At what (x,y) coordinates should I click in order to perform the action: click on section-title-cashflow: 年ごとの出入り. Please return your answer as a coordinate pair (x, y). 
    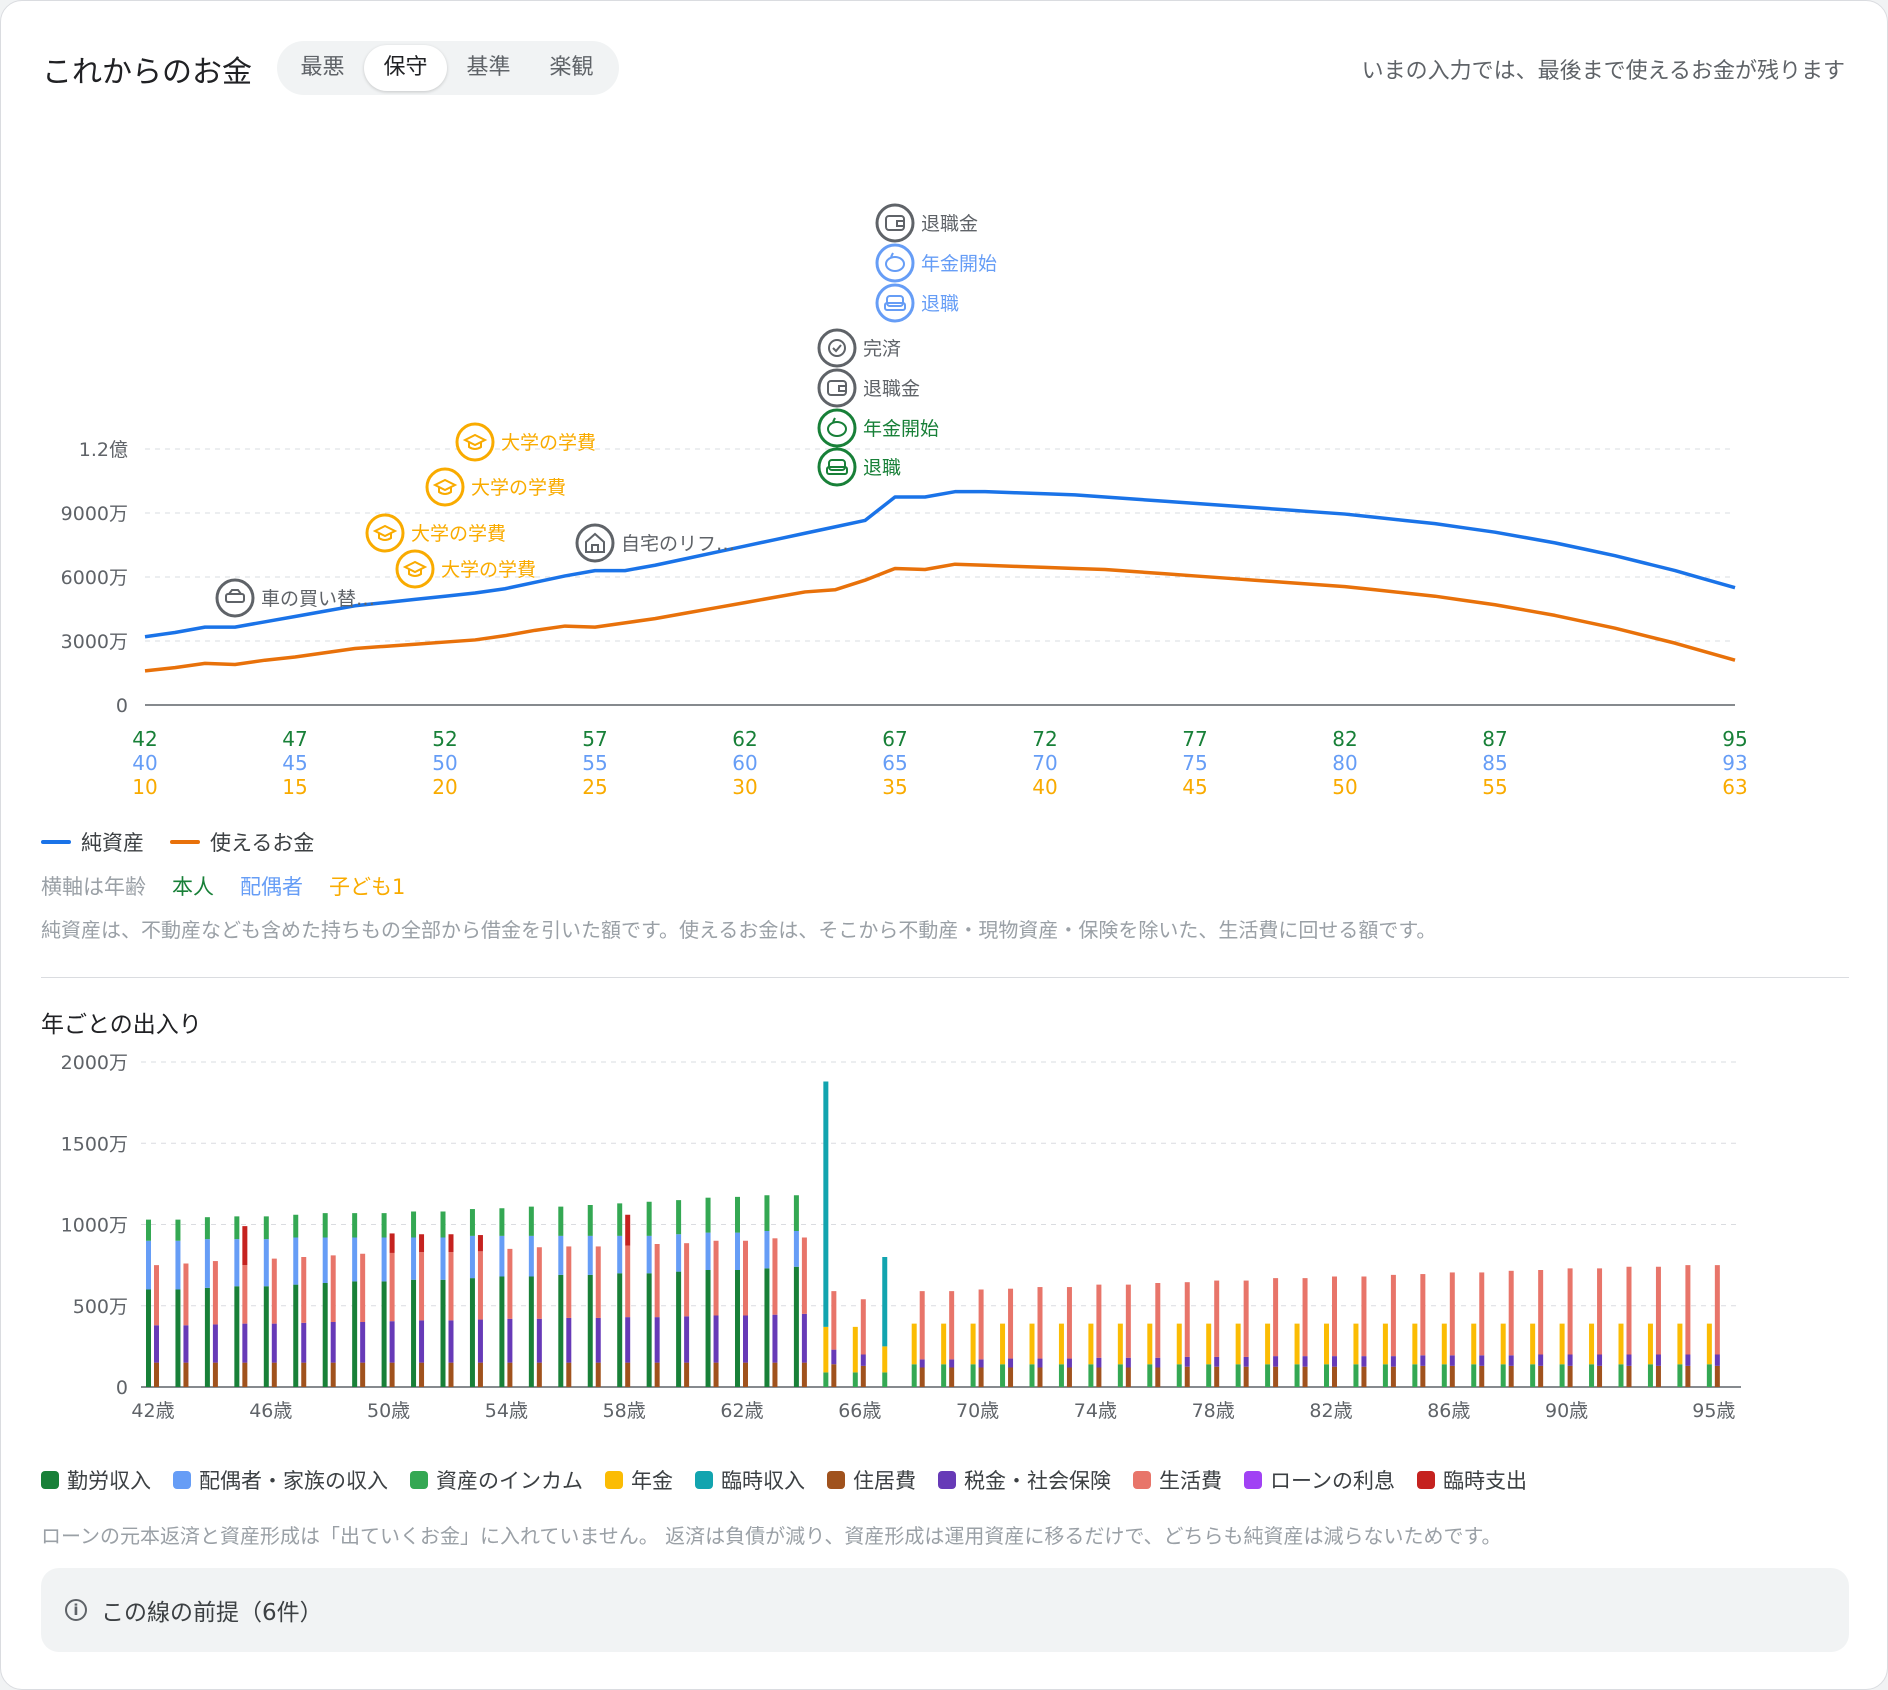
    Looking at the image, I should click on (121, 1025).